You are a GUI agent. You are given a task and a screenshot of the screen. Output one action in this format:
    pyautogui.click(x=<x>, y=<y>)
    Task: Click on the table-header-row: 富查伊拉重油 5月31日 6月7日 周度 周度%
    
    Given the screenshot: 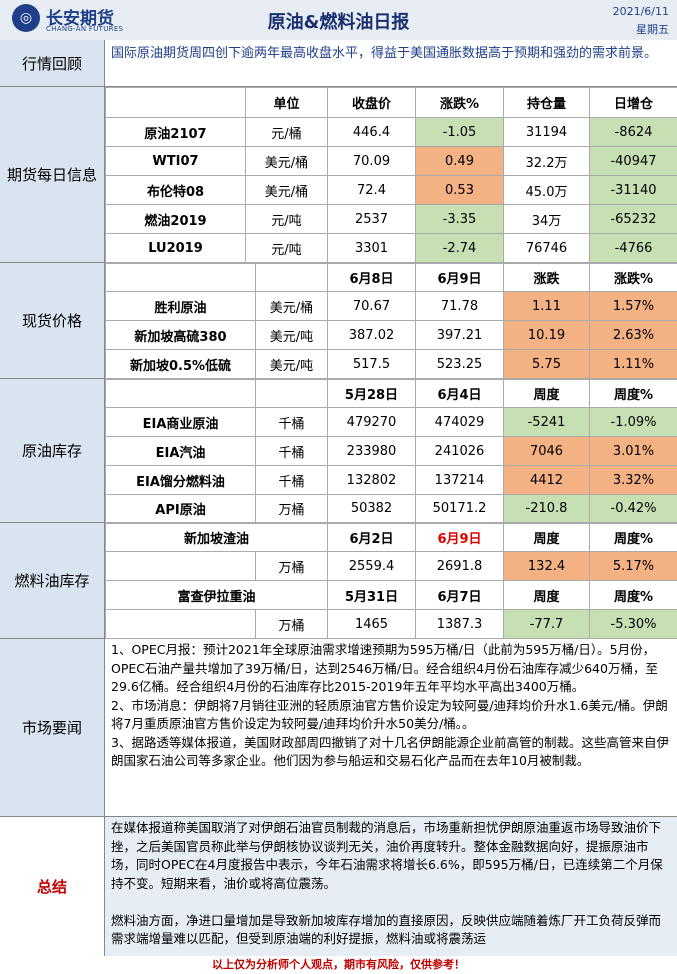 What is the action you would take?
    pyautogui.click(x=390, y=595)
    